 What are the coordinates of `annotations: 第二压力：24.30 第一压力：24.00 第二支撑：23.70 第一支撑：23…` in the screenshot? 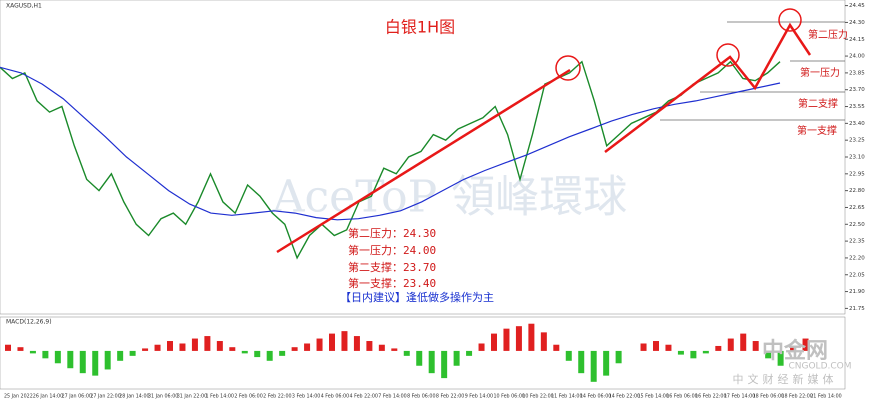 It's located at (417, 265).